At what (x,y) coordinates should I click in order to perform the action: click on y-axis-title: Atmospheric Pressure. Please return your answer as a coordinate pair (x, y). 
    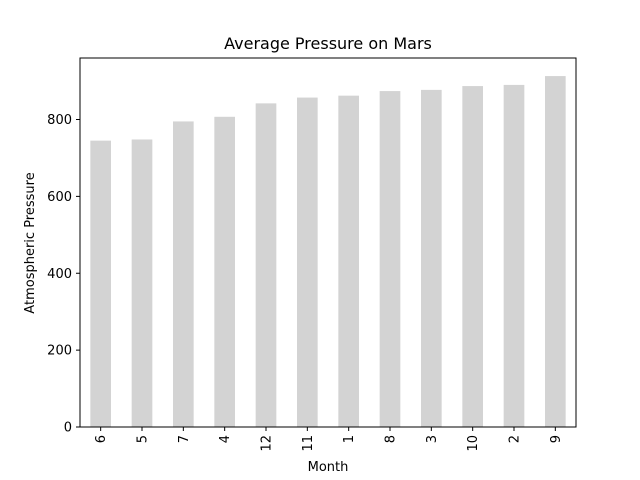
    Looking at the image, I should click on (30, 242).